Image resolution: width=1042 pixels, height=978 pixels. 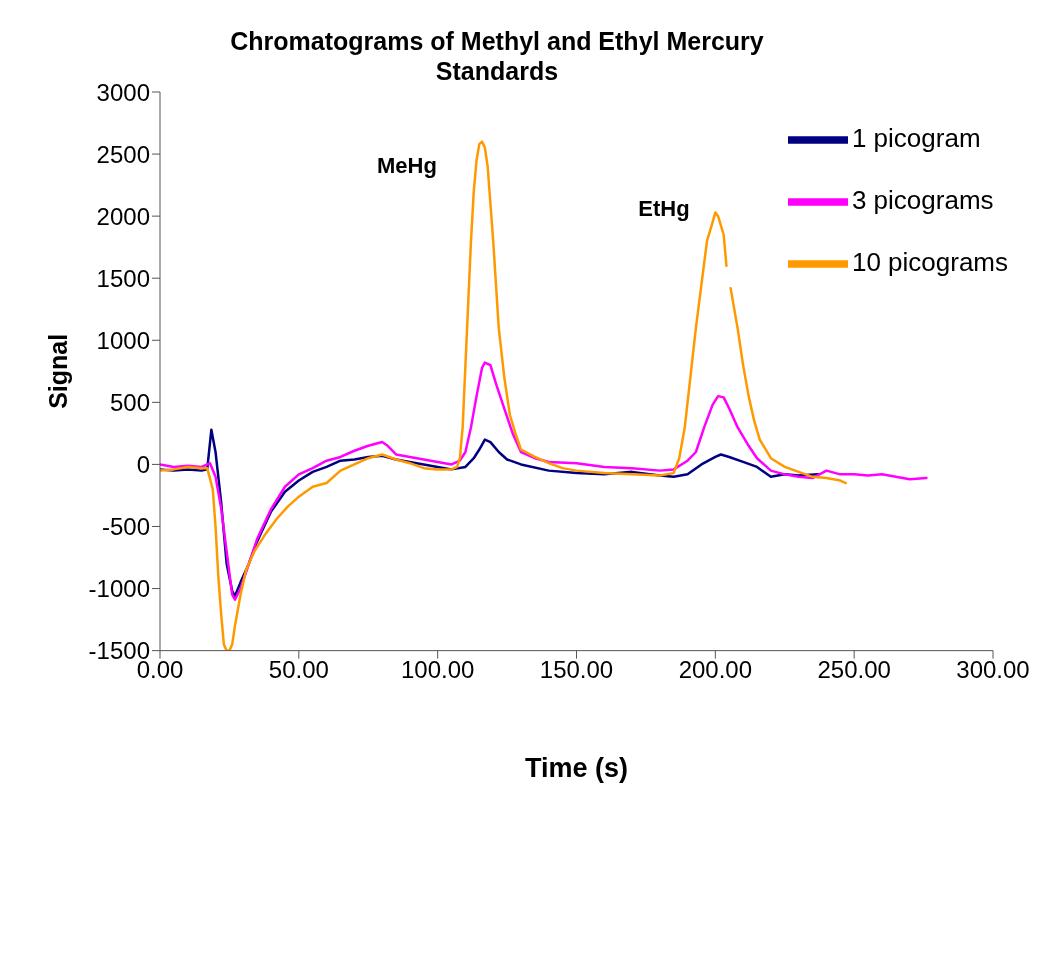 I want to click on annotation: EtHg, so click(x=664, y=208).